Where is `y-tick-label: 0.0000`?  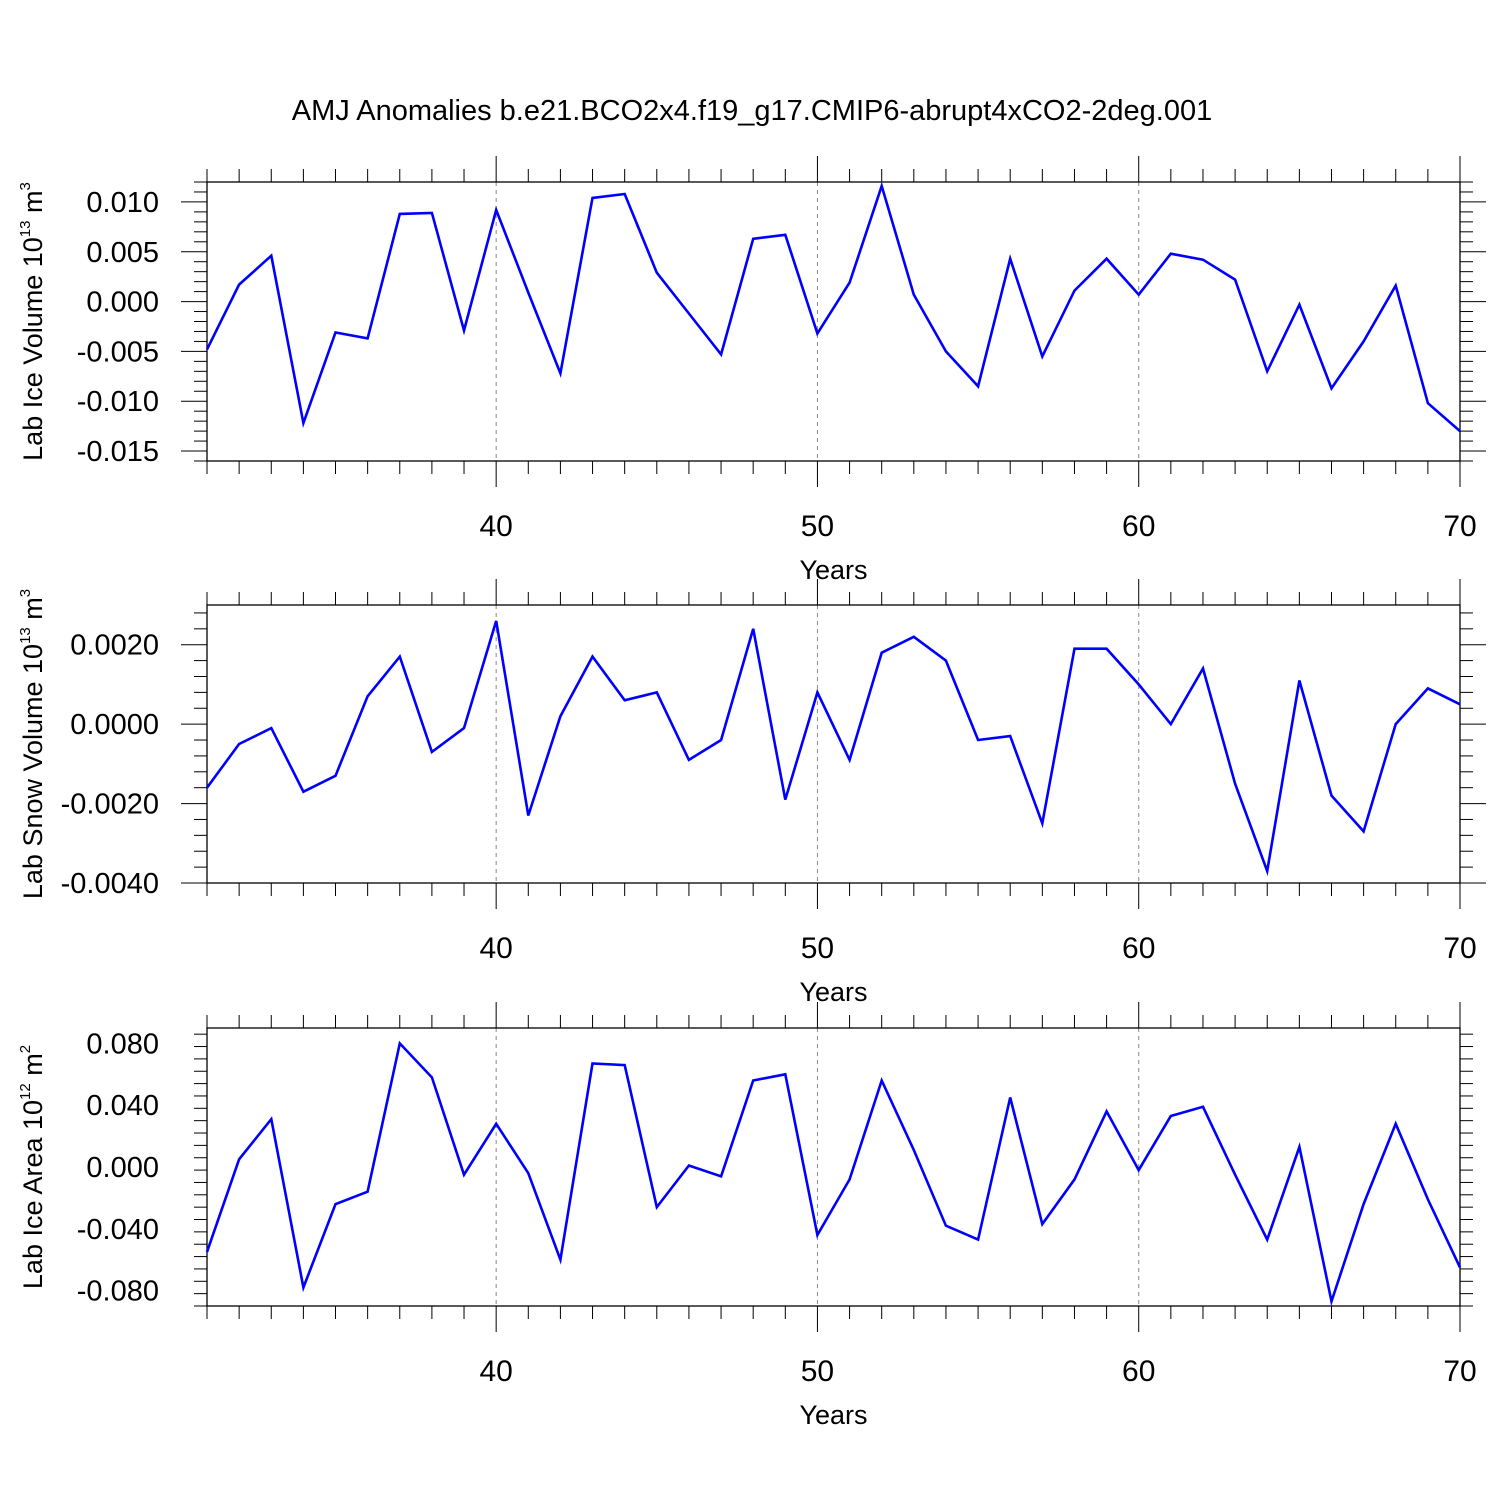 y-tick-label: 0.0000 is located at coordinates (114, 725).